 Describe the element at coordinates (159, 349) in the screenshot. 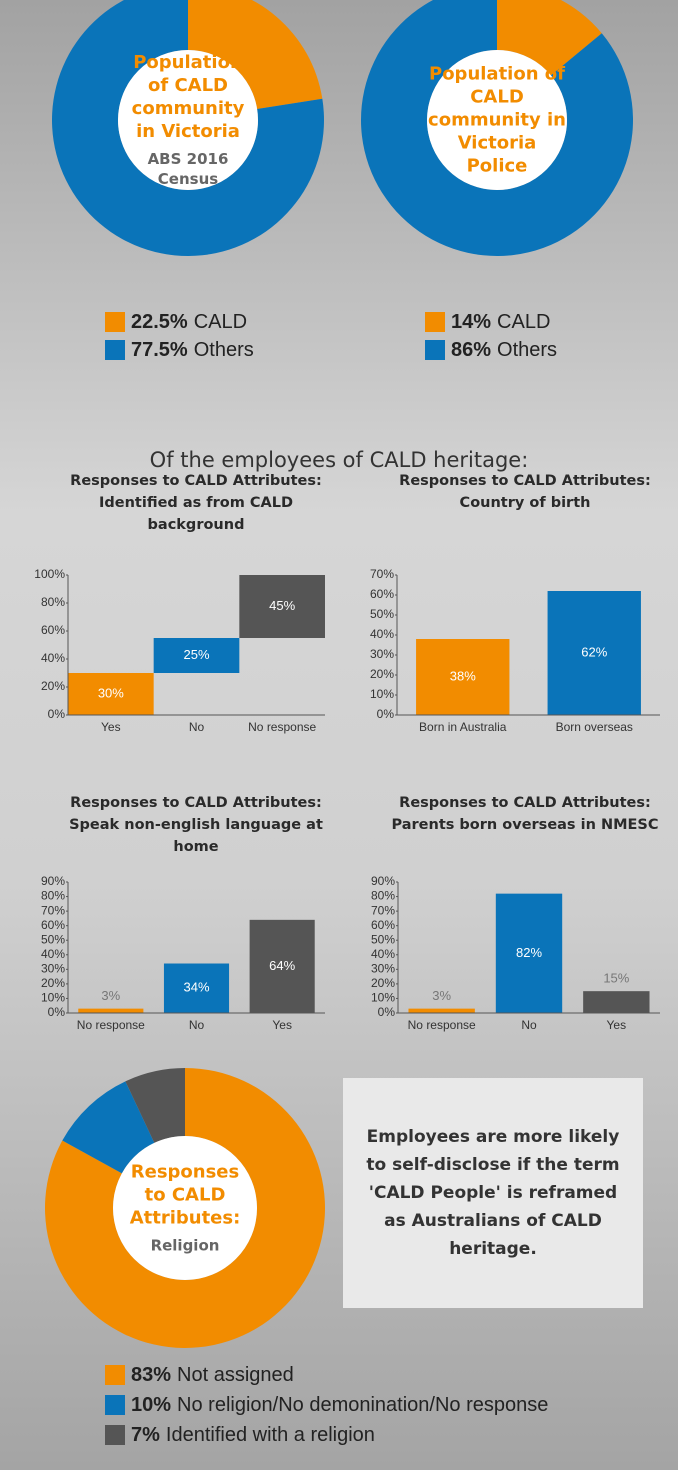

I see `legend-value: 77.5%` at that location.